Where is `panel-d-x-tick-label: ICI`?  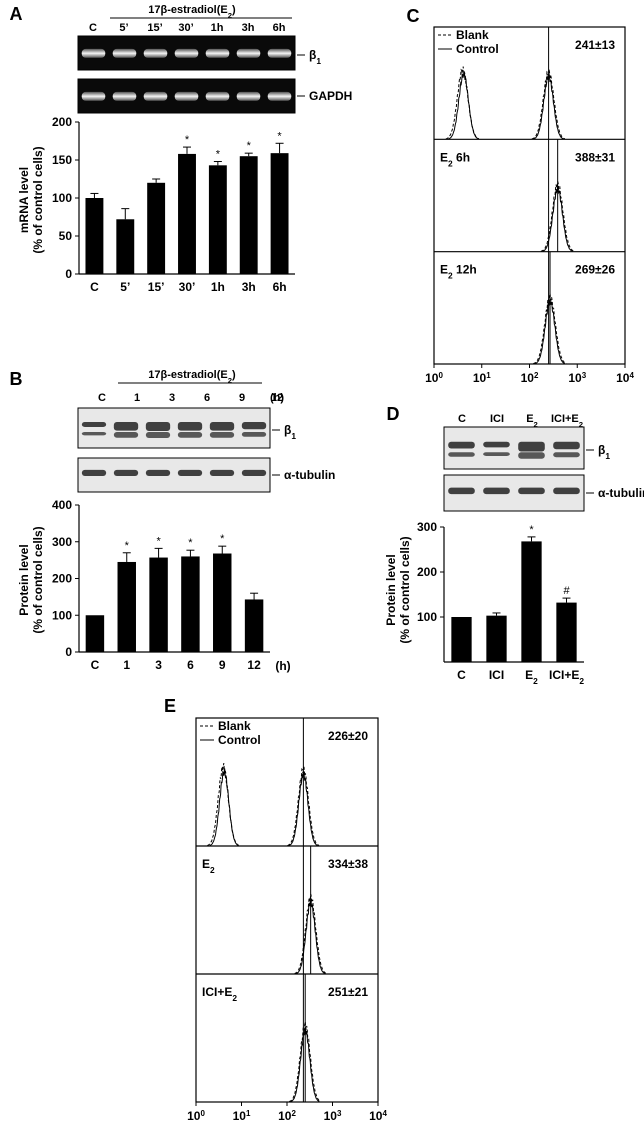
panel-d-x-tick-label: ICI is located at coordinates (496, 675).